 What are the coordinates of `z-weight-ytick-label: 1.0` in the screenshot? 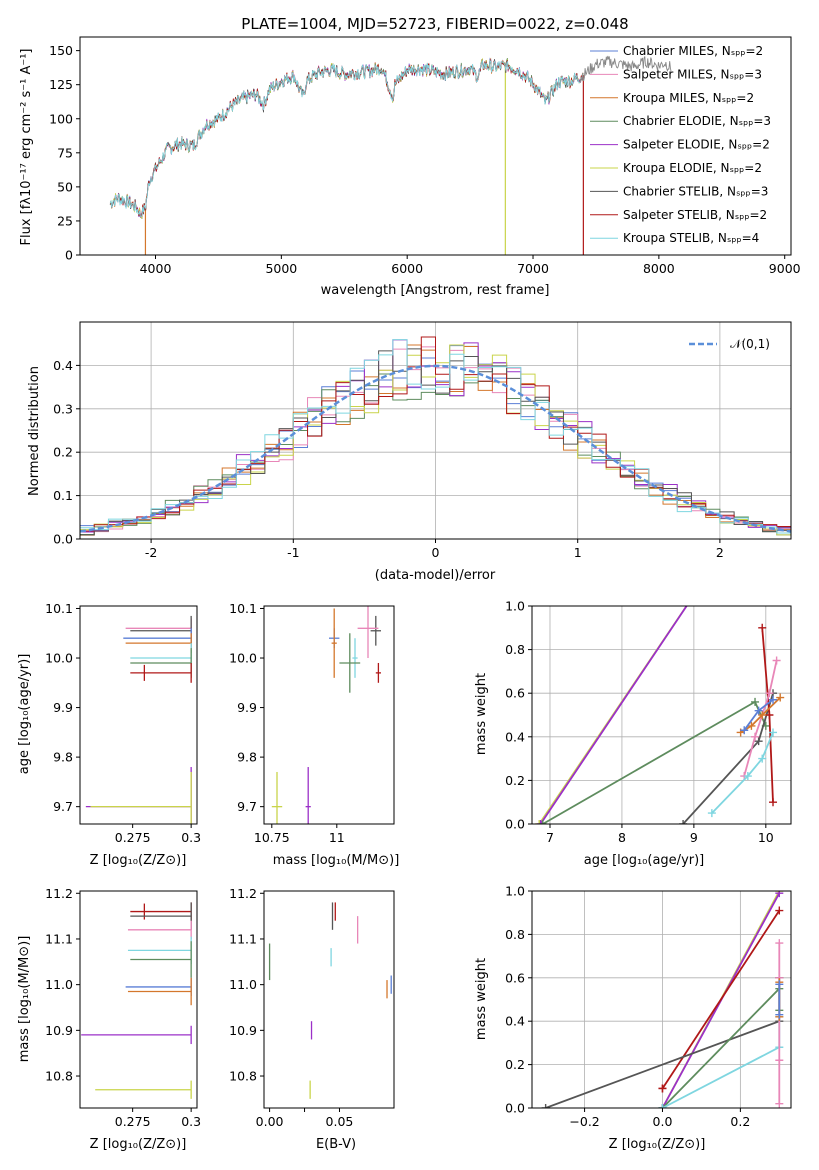 It's located at (515, 891).